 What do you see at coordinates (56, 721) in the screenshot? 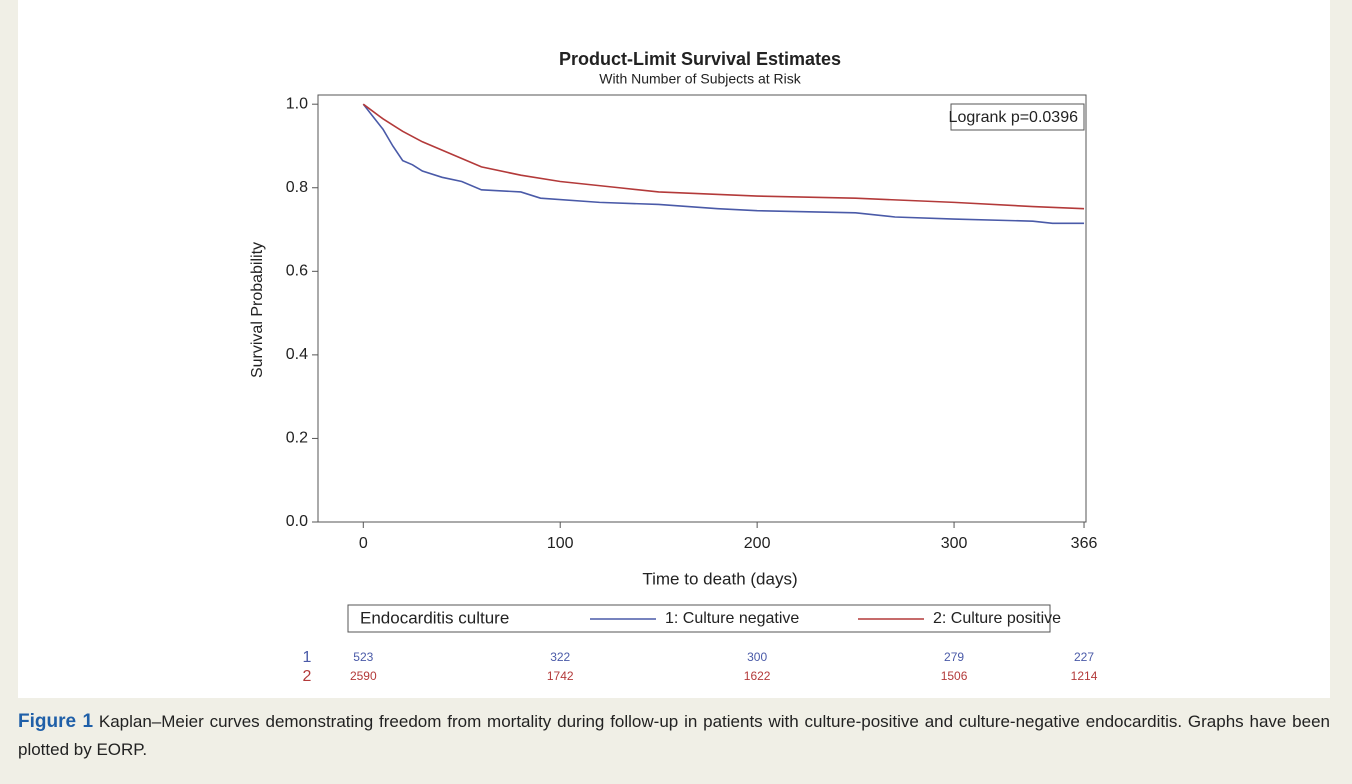
I see `caption-label: Figure 1` at bounding box center [56, 721].